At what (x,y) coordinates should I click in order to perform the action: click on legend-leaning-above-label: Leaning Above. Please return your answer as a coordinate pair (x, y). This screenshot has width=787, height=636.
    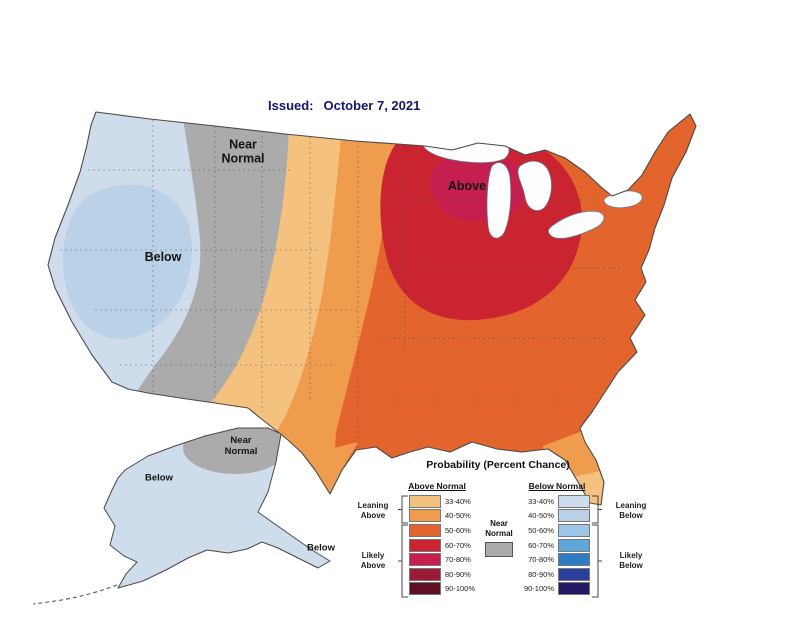
    Looking at the image, I should click on (373, 510).